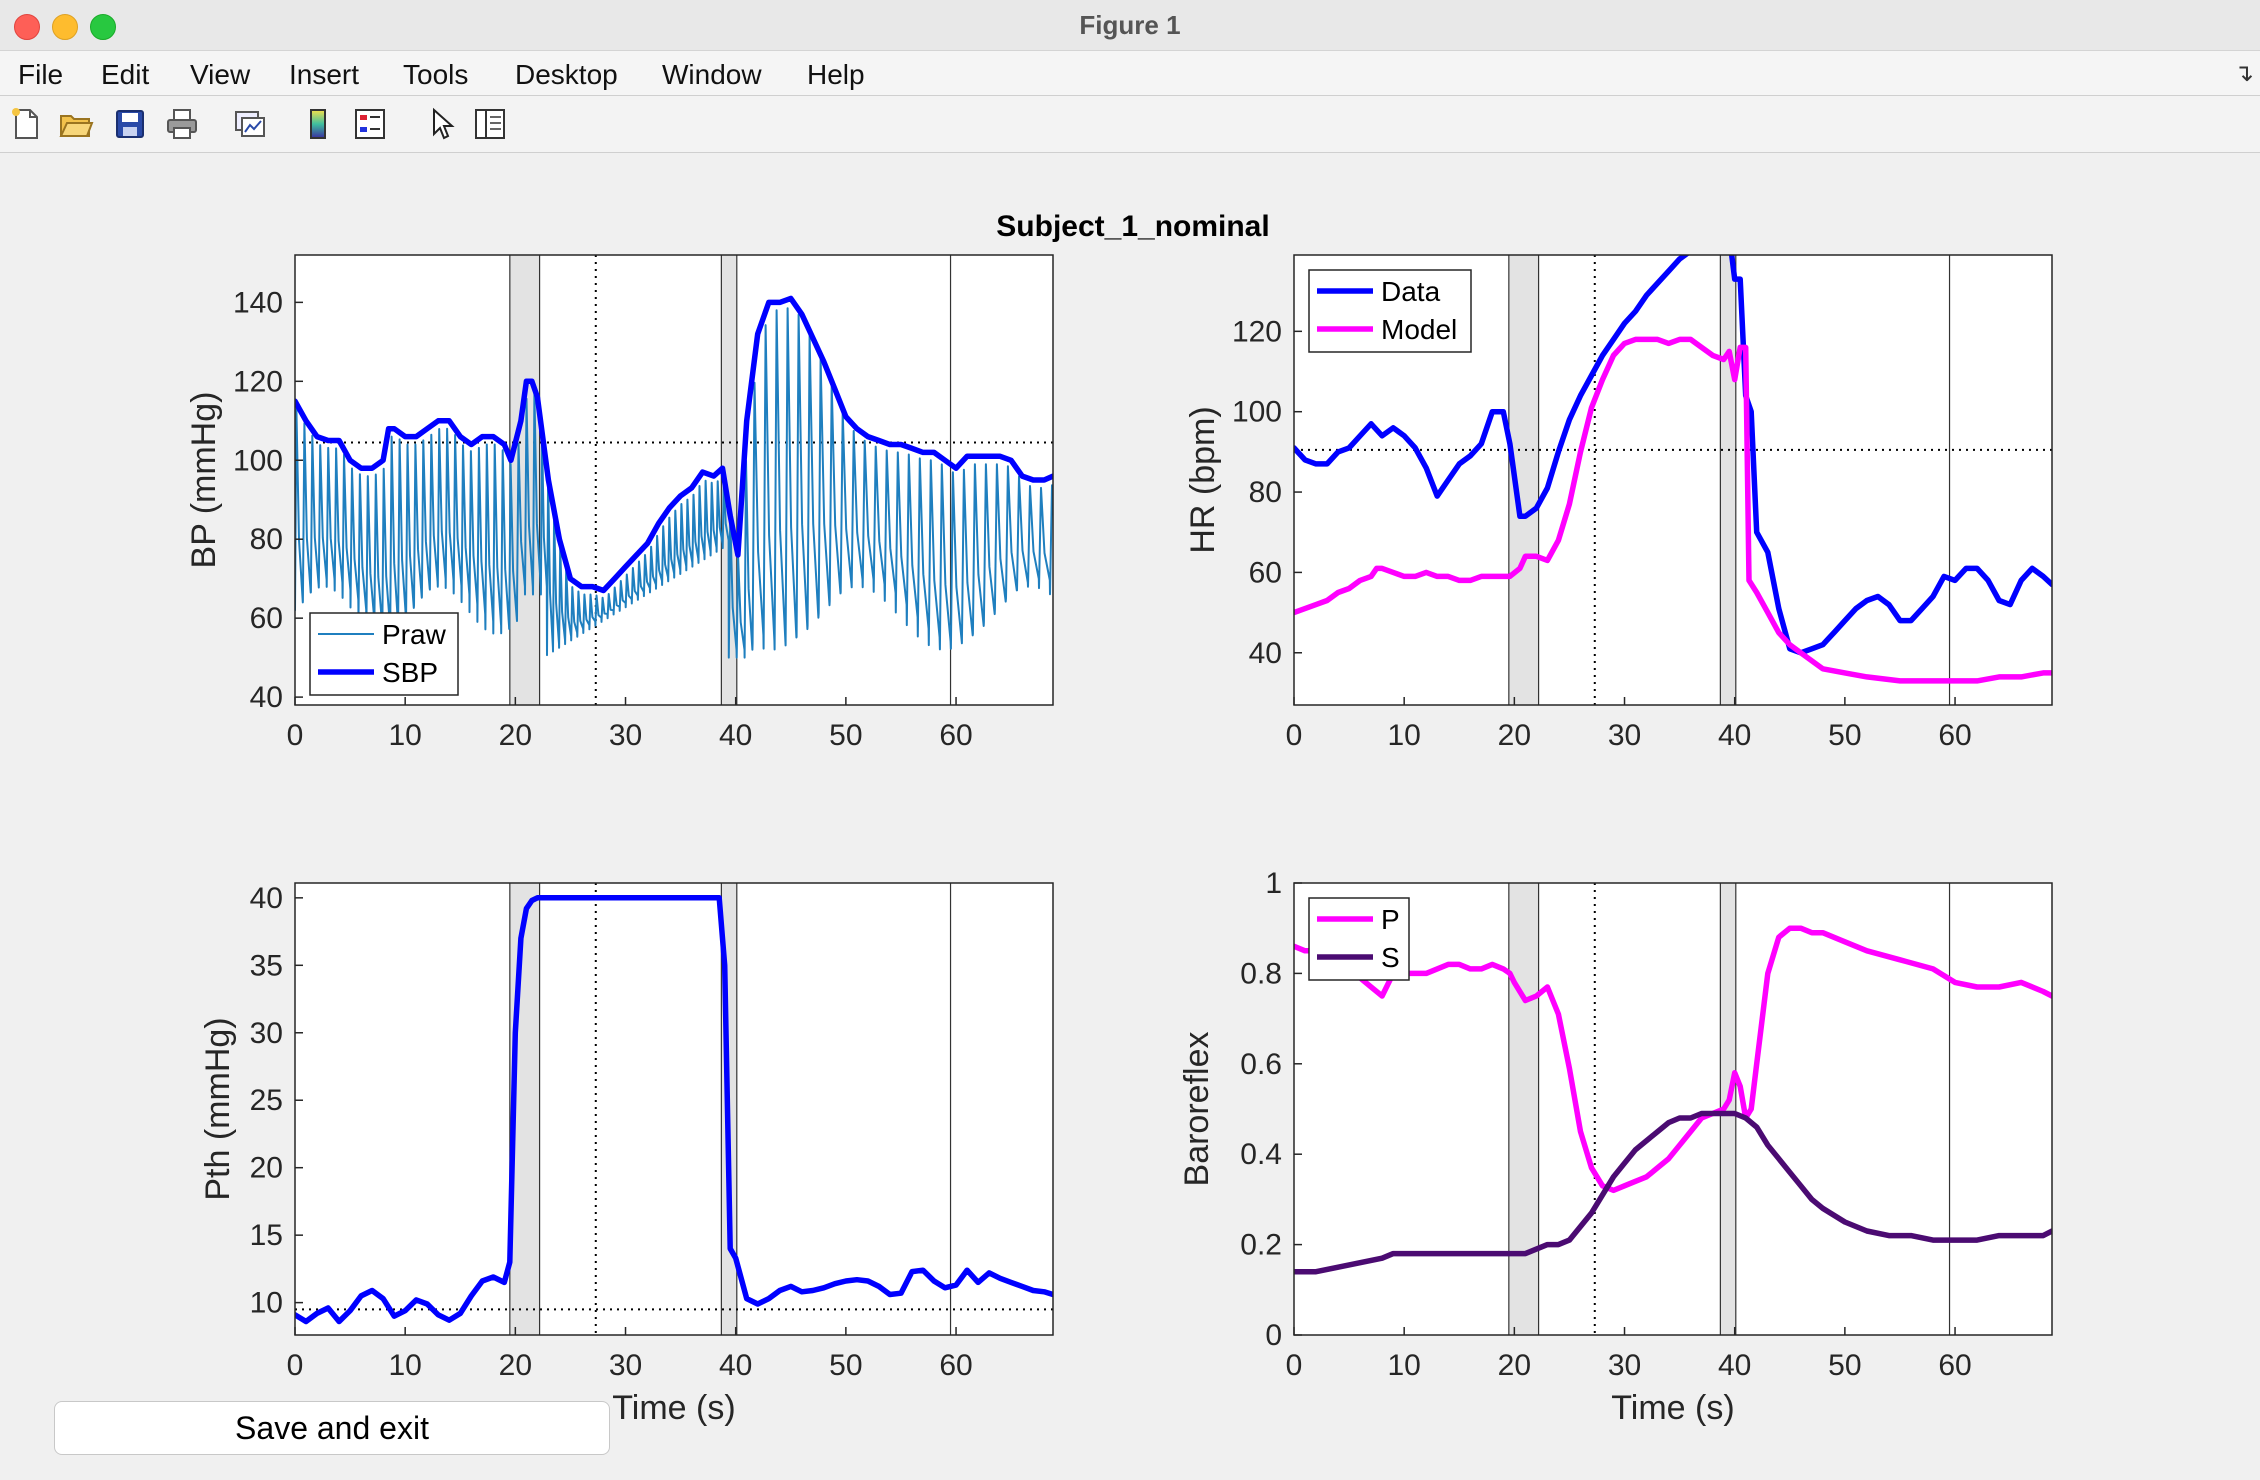 The width and height of the screenshot is (2260, 1480). What do you see at coordinates (1257, 412) in the screenshot?
I see `hr-y-tick-label: 100` at bounding box center [1257, 412].